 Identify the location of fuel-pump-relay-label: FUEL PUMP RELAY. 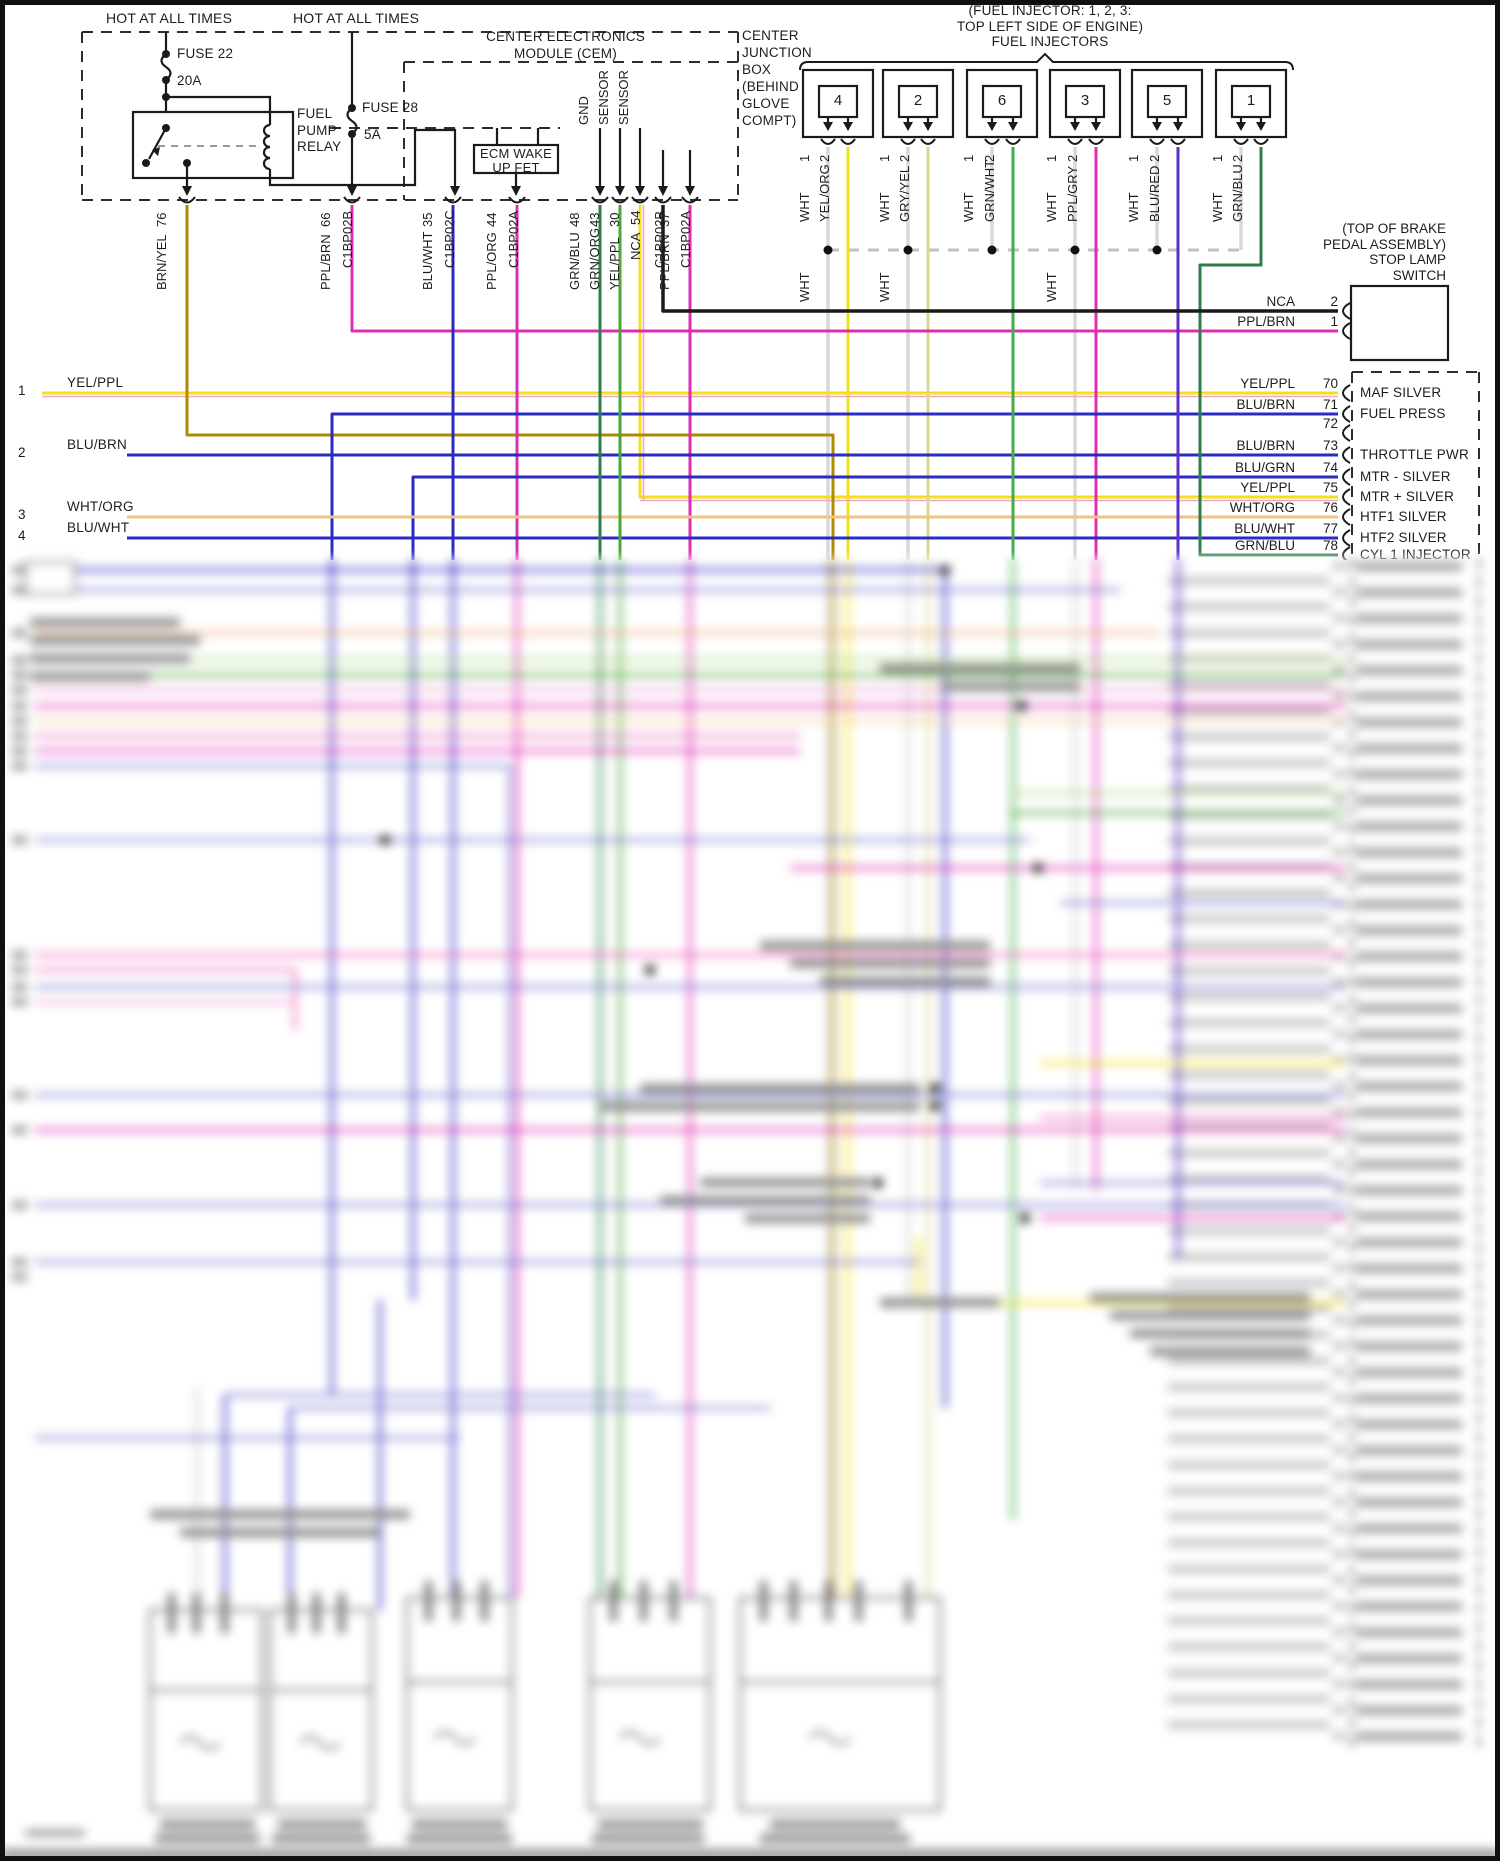
(319, 131).